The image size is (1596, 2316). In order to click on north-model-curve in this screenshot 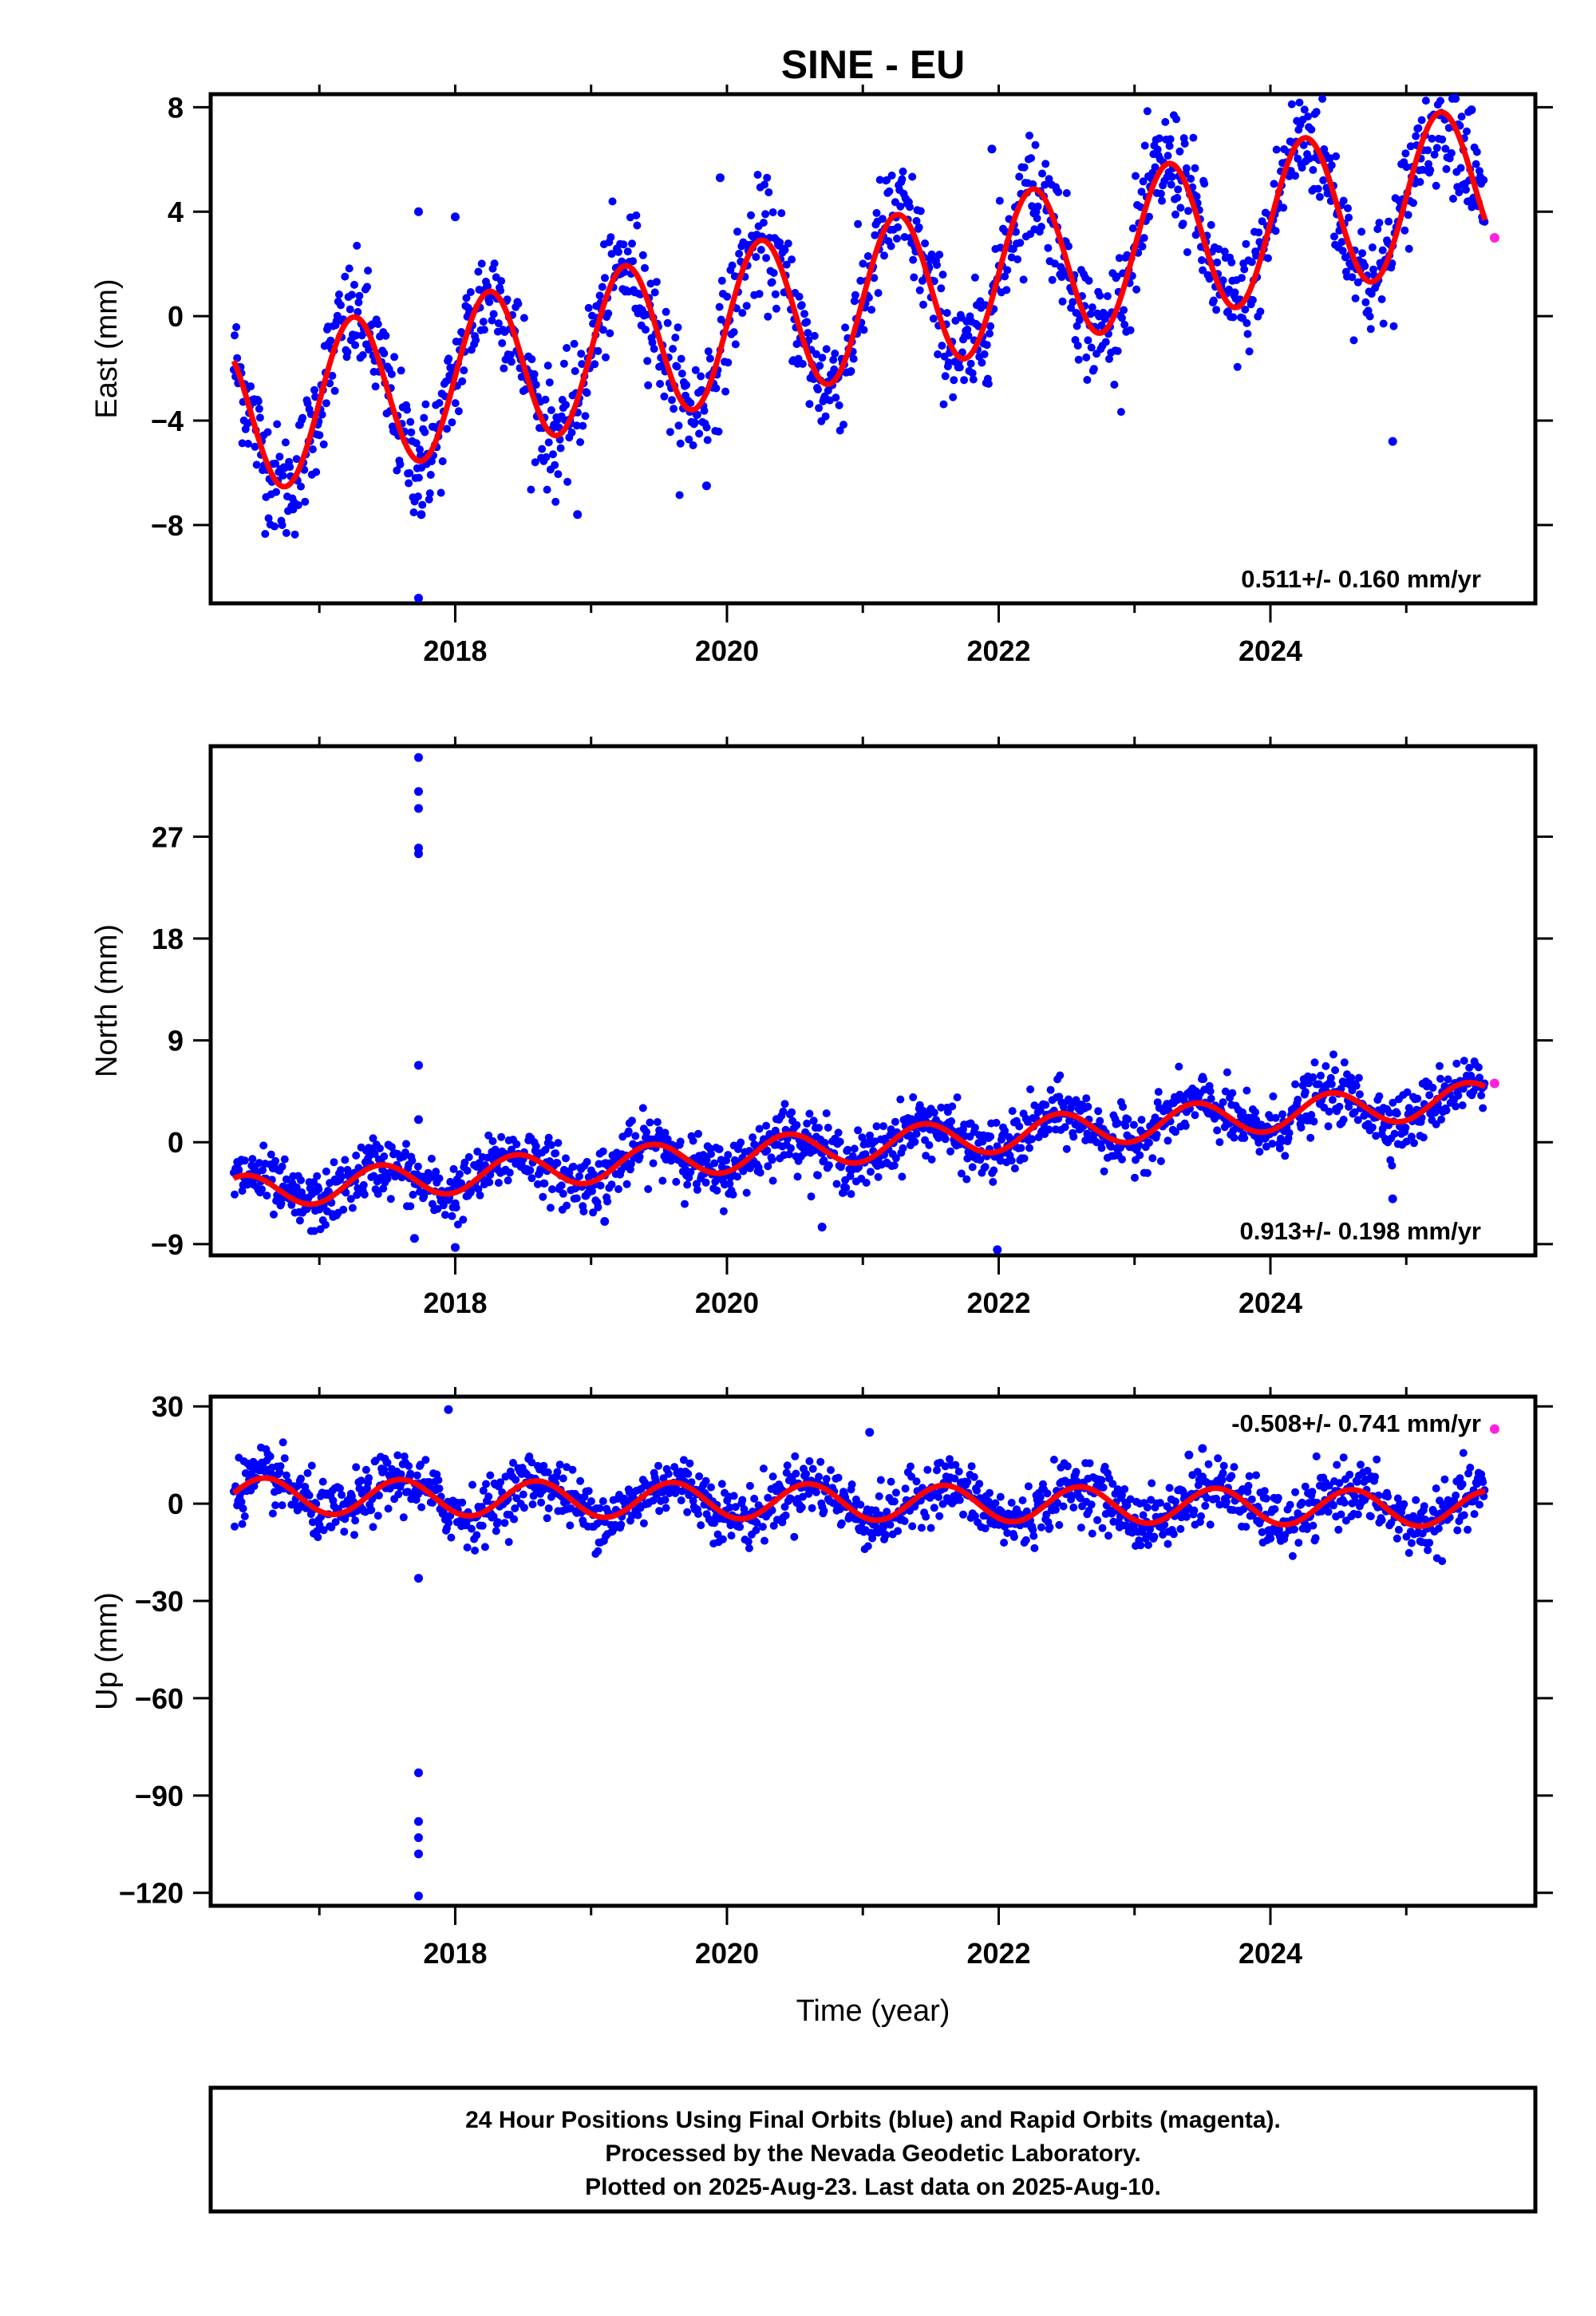, I will do `click(859, 1143)`.